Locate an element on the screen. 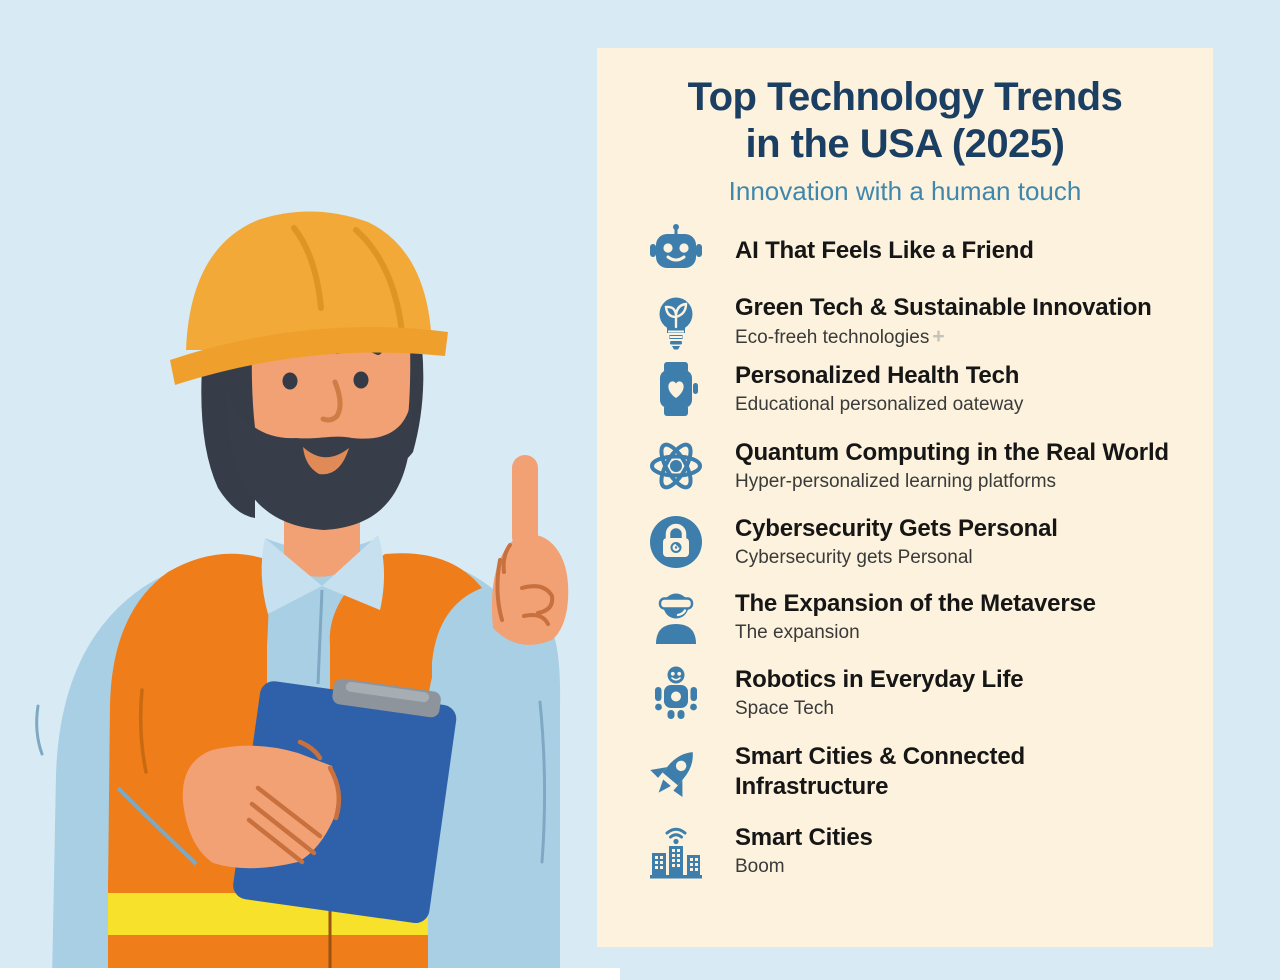 The image size is (1280, 980). trend-title: Smart Cities & Connected Infrastructure is located at coordinates (880, 771).